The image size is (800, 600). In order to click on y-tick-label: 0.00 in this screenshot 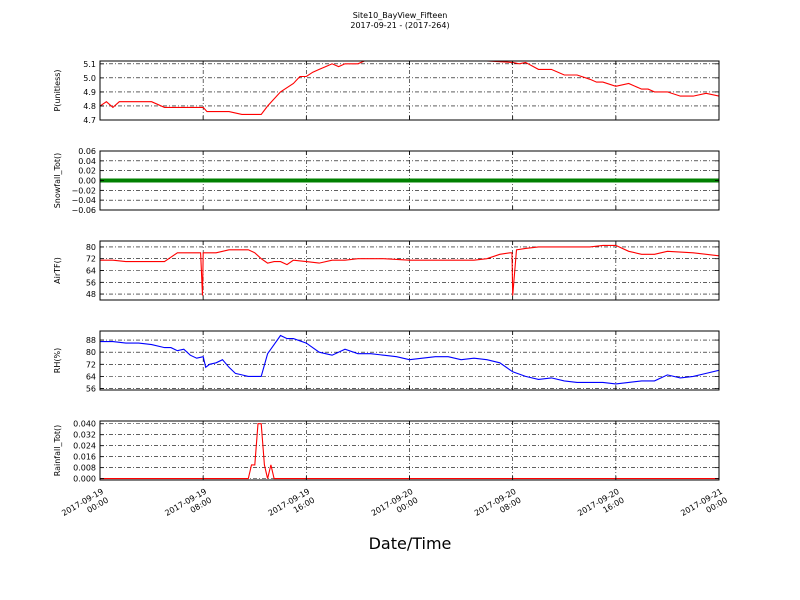, I will do `click(87, 181)`.